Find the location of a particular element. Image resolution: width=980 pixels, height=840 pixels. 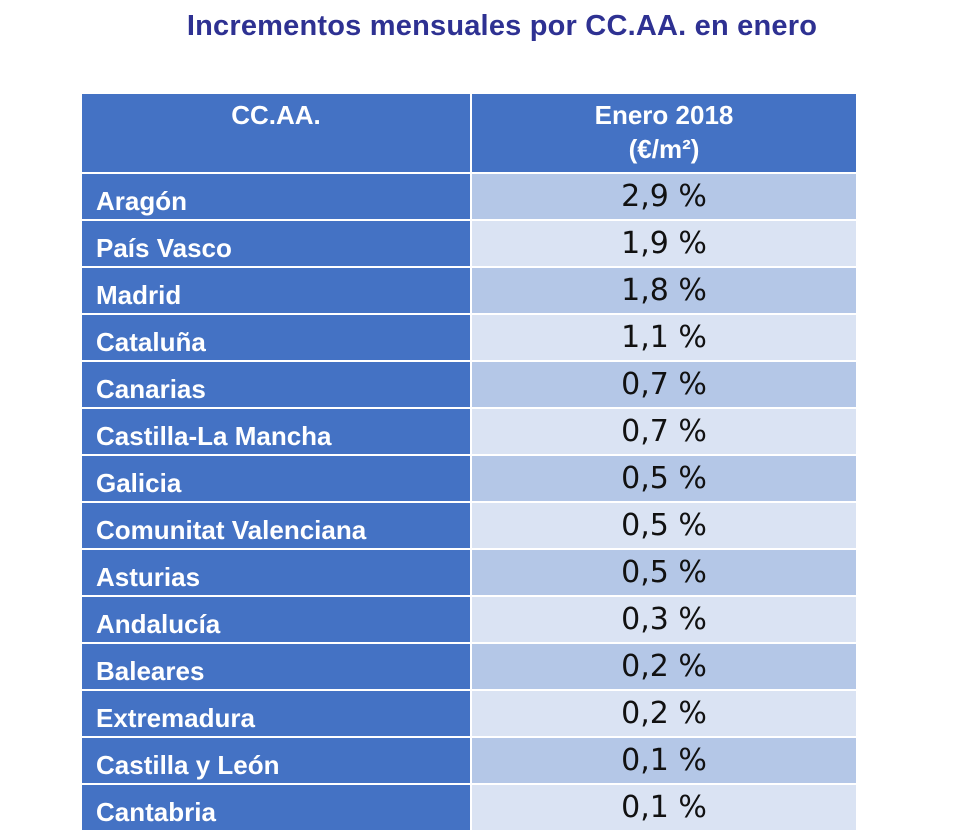

region-cell: Madrid is located at coordinates (276, 290).